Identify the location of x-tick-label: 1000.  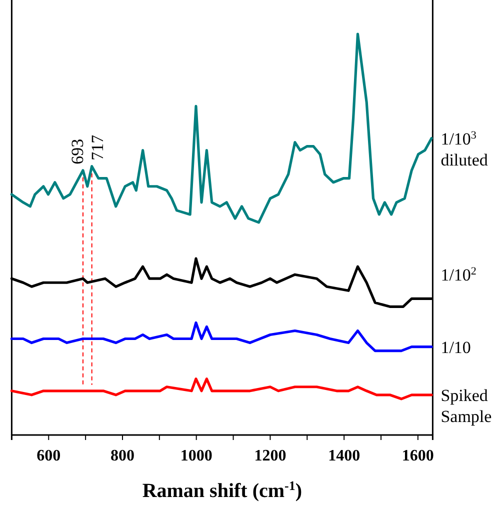
(196, 456).